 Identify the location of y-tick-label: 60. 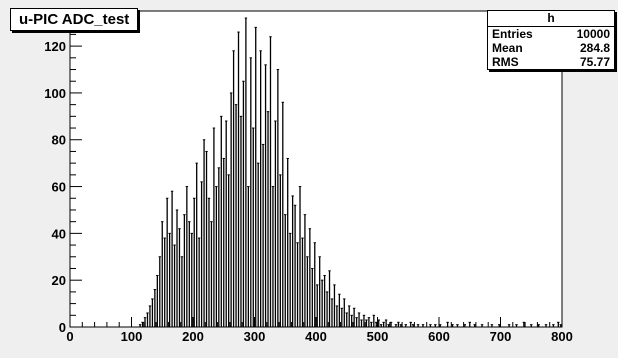
(59, 187).